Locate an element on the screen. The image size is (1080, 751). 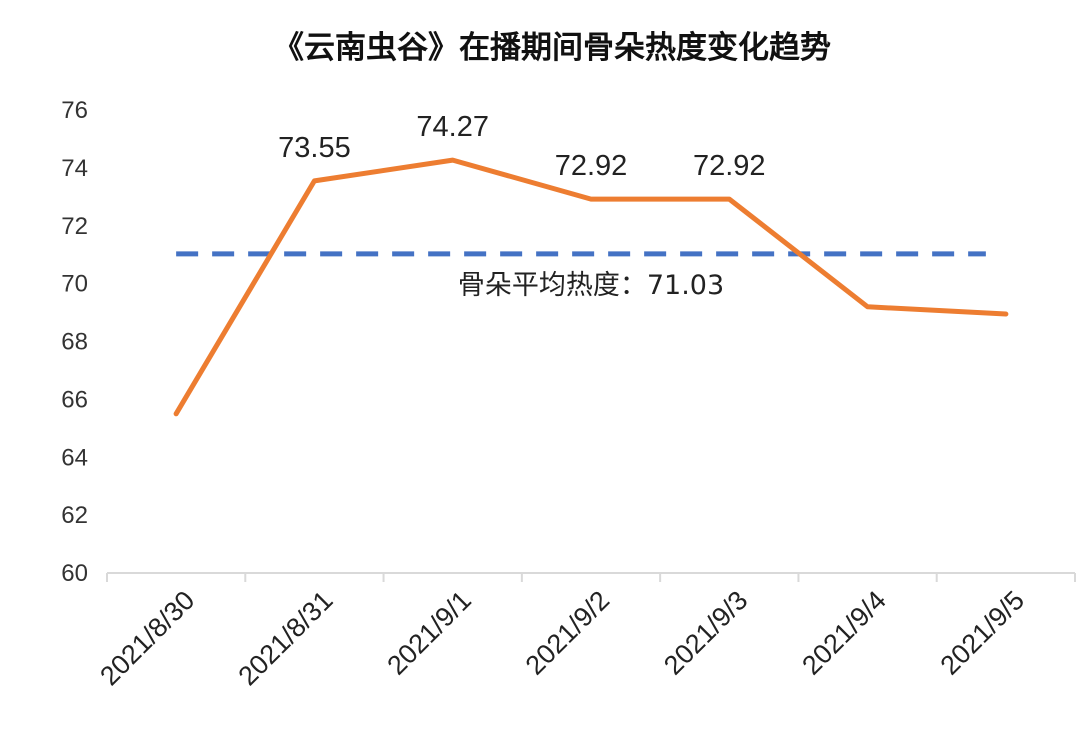
average-line-label: 骨朵平均热度：71.03 is located at coordinates (591, 285).